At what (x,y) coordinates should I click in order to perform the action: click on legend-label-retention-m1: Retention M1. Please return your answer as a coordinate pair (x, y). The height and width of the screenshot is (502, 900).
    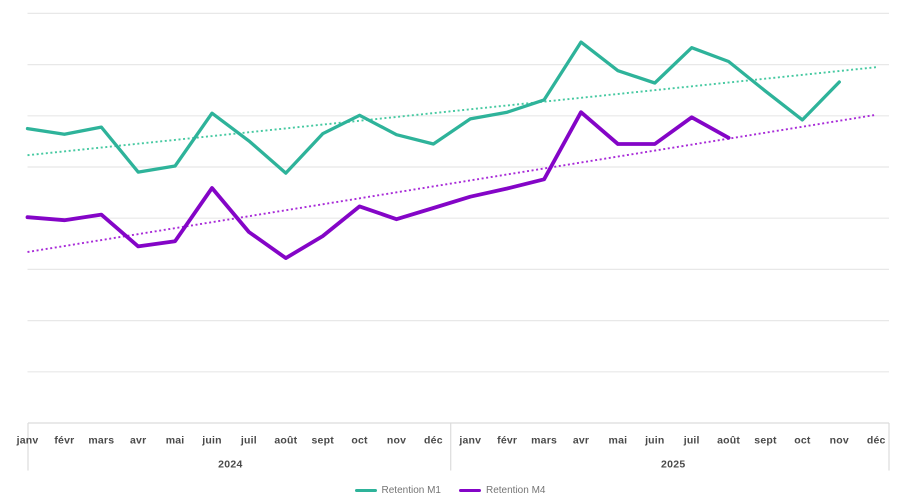
    Looking at the image, I should click on (411, 490).